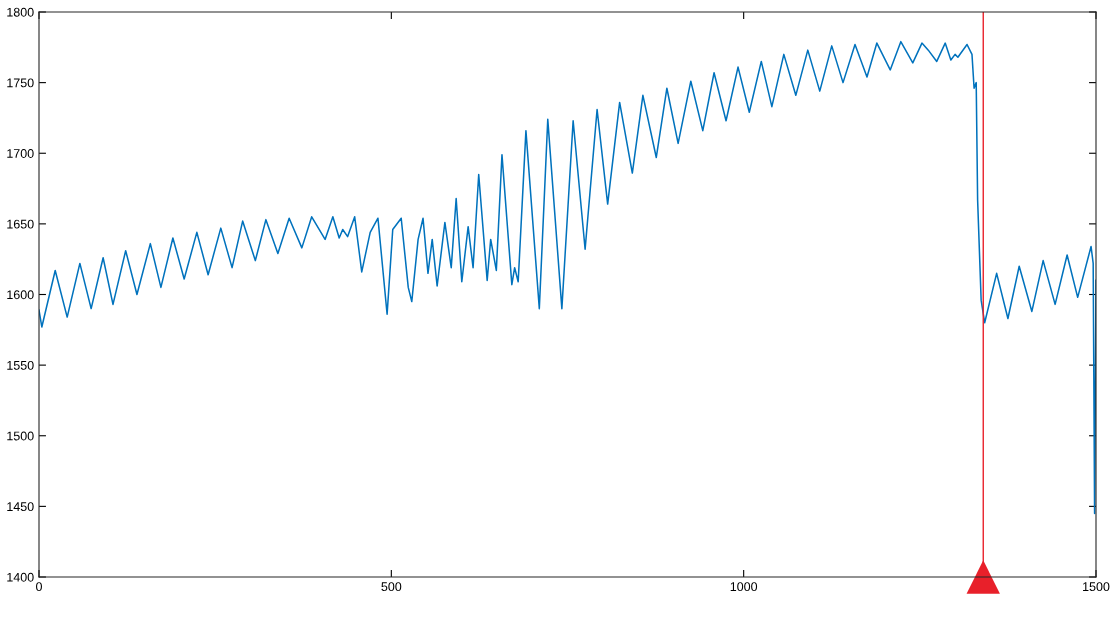 The width and height of the screenshot is (1117, 625). What do you see at coordinates (391, 587) in the screenshot?
I see `x-tick-label: 500` at bounding box center [391, 587].